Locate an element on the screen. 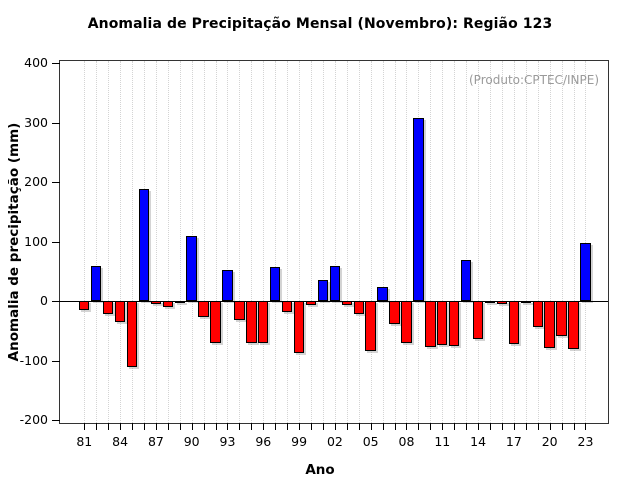 The image size is (640, 500). y-tick-label: 200 is located at coordinates (36, 182).